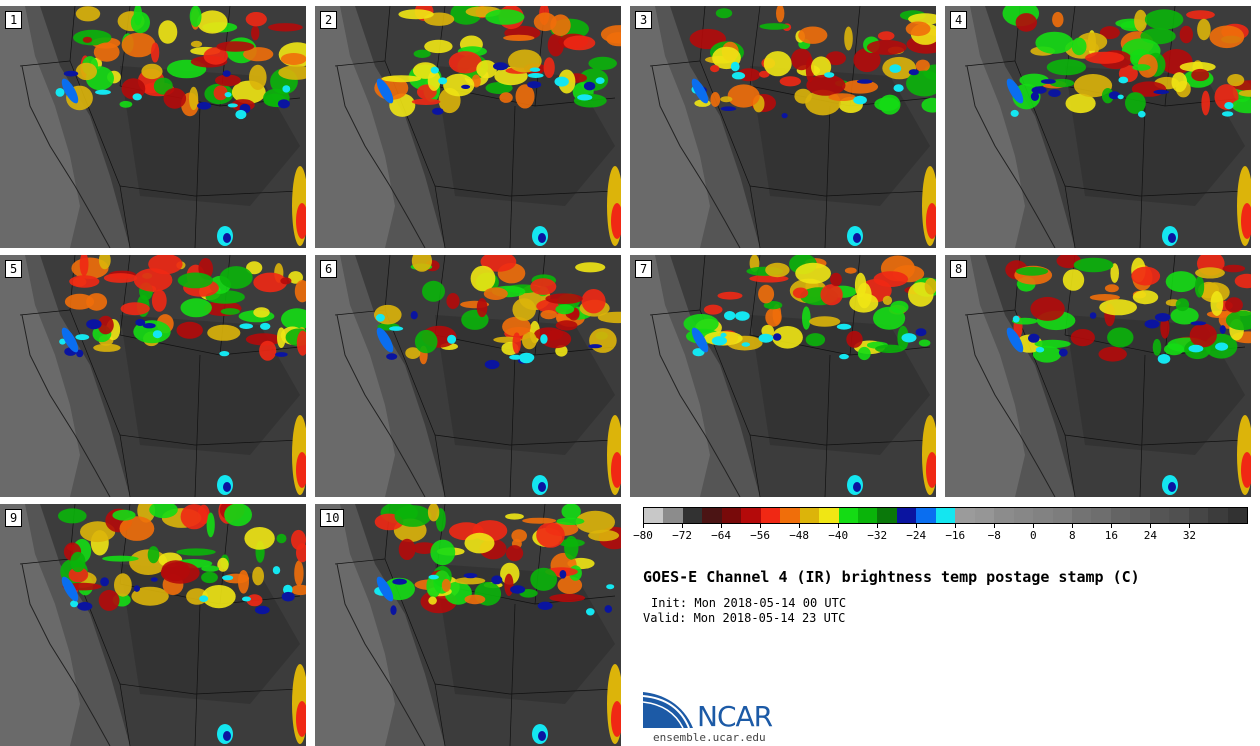 Image resolution: width=1260 pixels, height=746 pixels. What do you see at coordinates (1189, 535) in the screenshot?
I see `colorbar-tick-label: 32` at bounding box center [1189, 535].